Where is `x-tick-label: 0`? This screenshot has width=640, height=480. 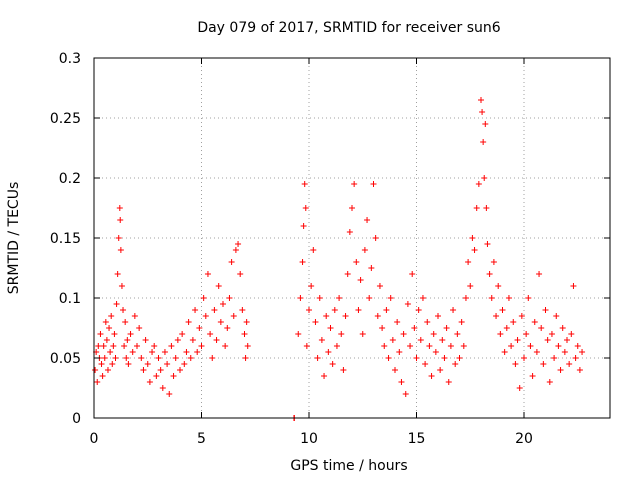
x-tick-label: 0 is located at coordinates (94, 439).